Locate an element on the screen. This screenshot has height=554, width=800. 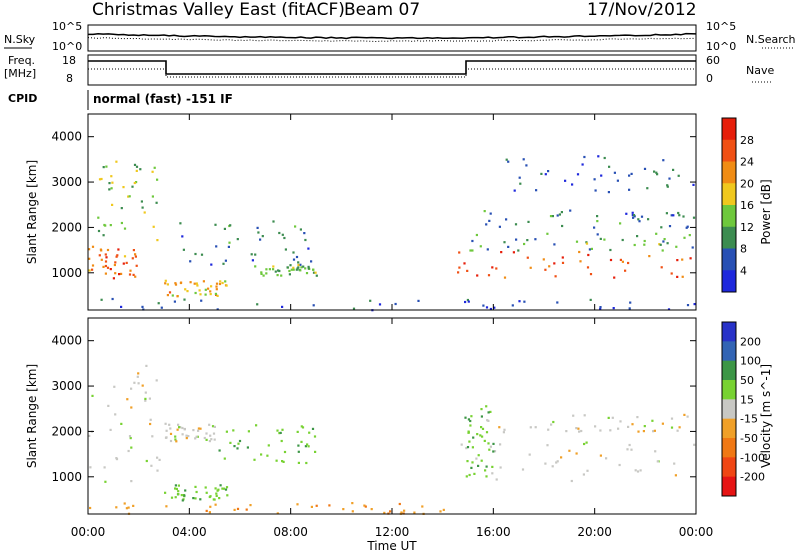
velocity-colorbar-tick-label: -50 is located at coordinates (749, 438).